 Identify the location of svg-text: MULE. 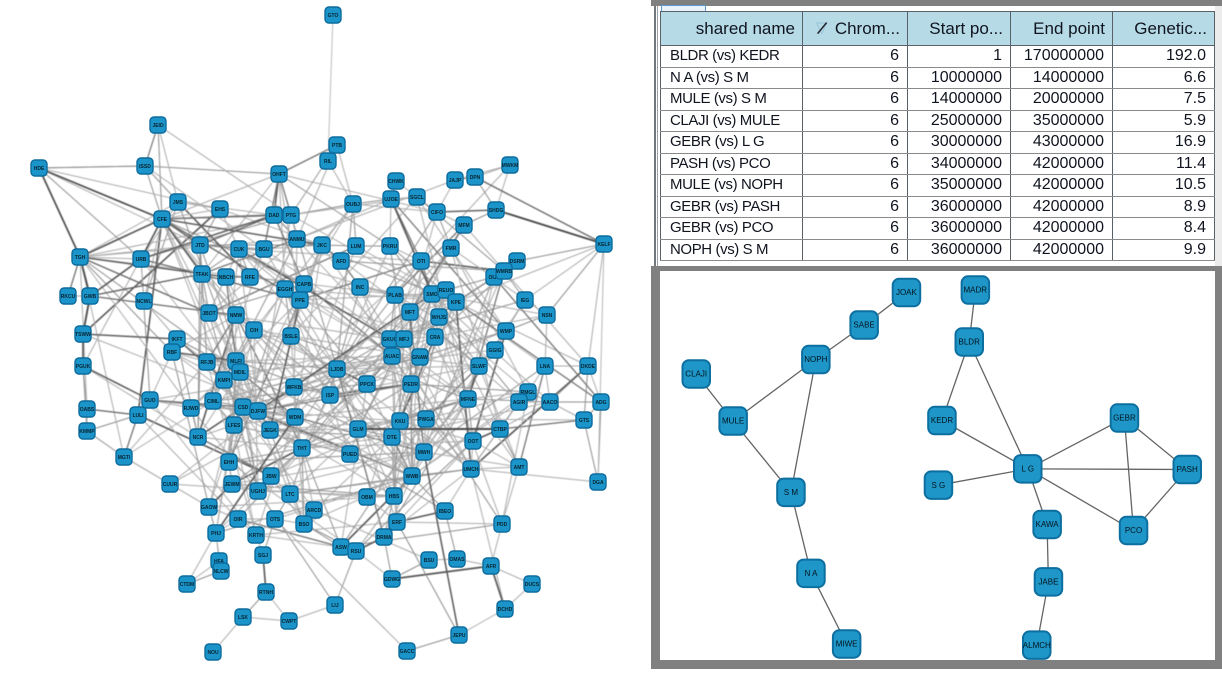
(733, 421).